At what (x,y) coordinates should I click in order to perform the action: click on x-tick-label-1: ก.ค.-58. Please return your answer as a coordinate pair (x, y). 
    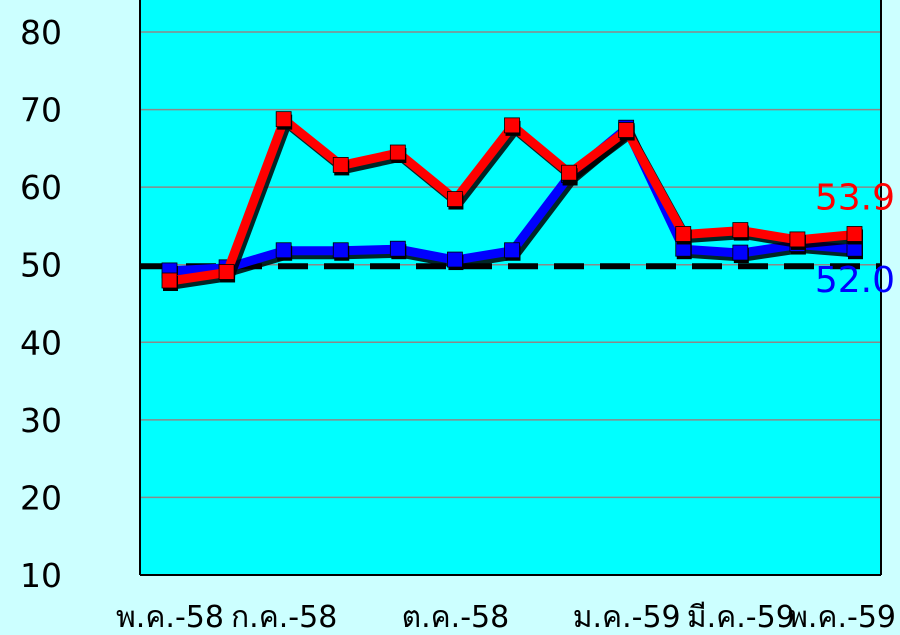
    Looking at the image, I should click on (284, 617).